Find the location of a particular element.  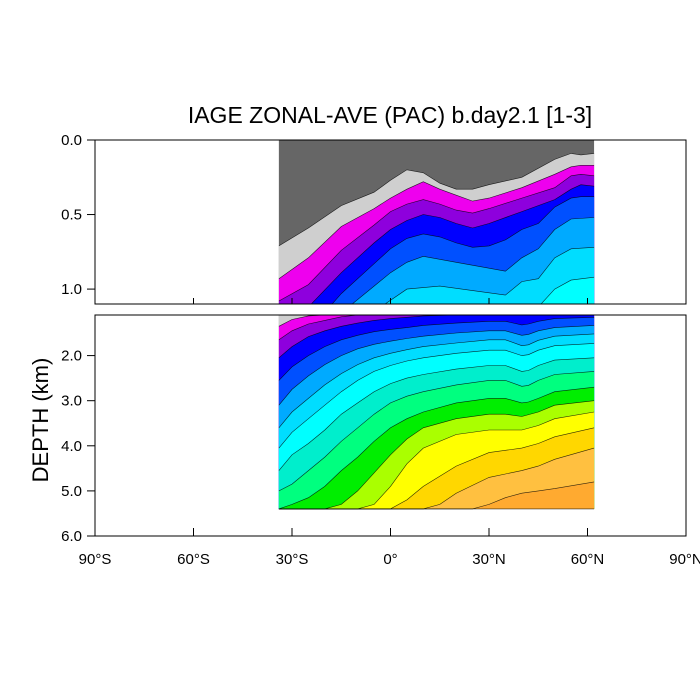

x-tick-label: 90°N is located at coordinates (684, 559).